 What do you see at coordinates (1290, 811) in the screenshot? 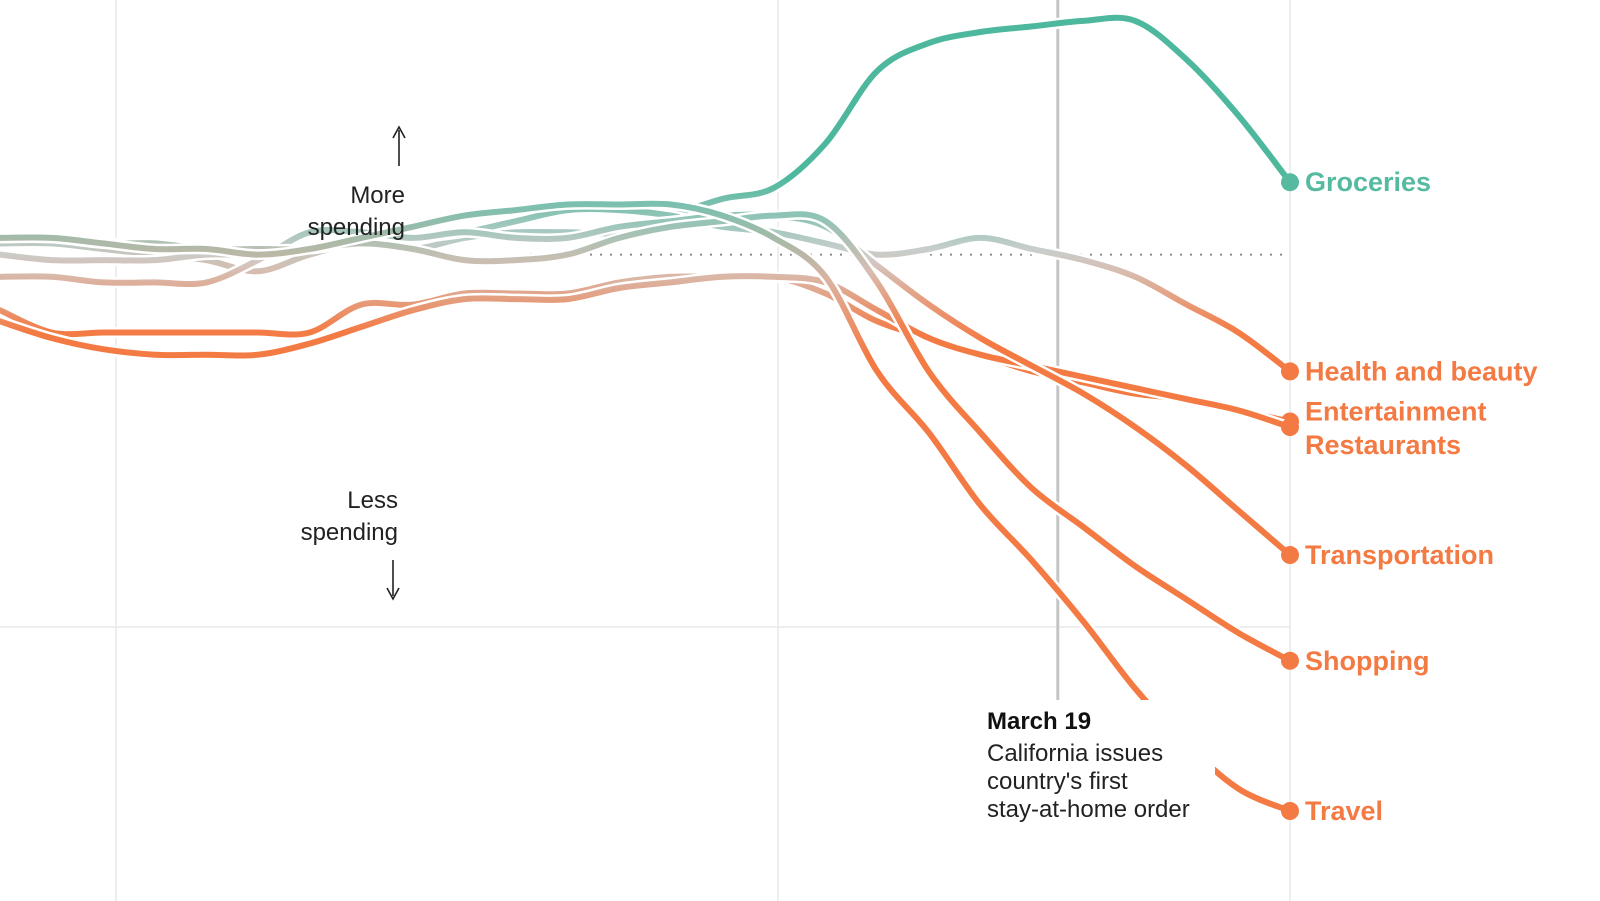
I see `series-end-dot-travel` at bounding box center [1290, 811].